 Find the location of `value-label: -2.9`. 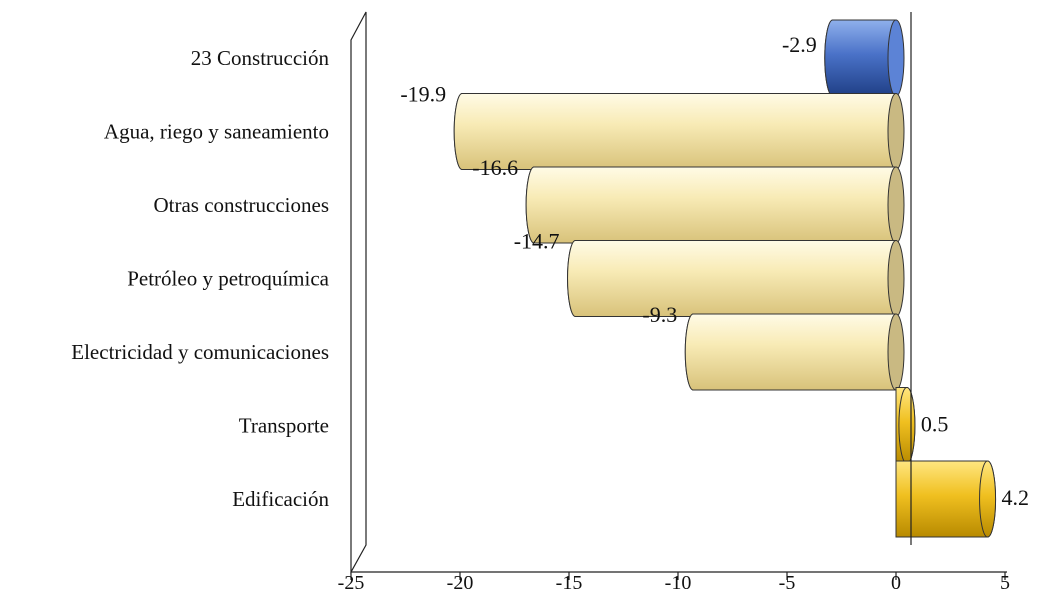

value-label: -2.9 is located at coordinates (799, 44).